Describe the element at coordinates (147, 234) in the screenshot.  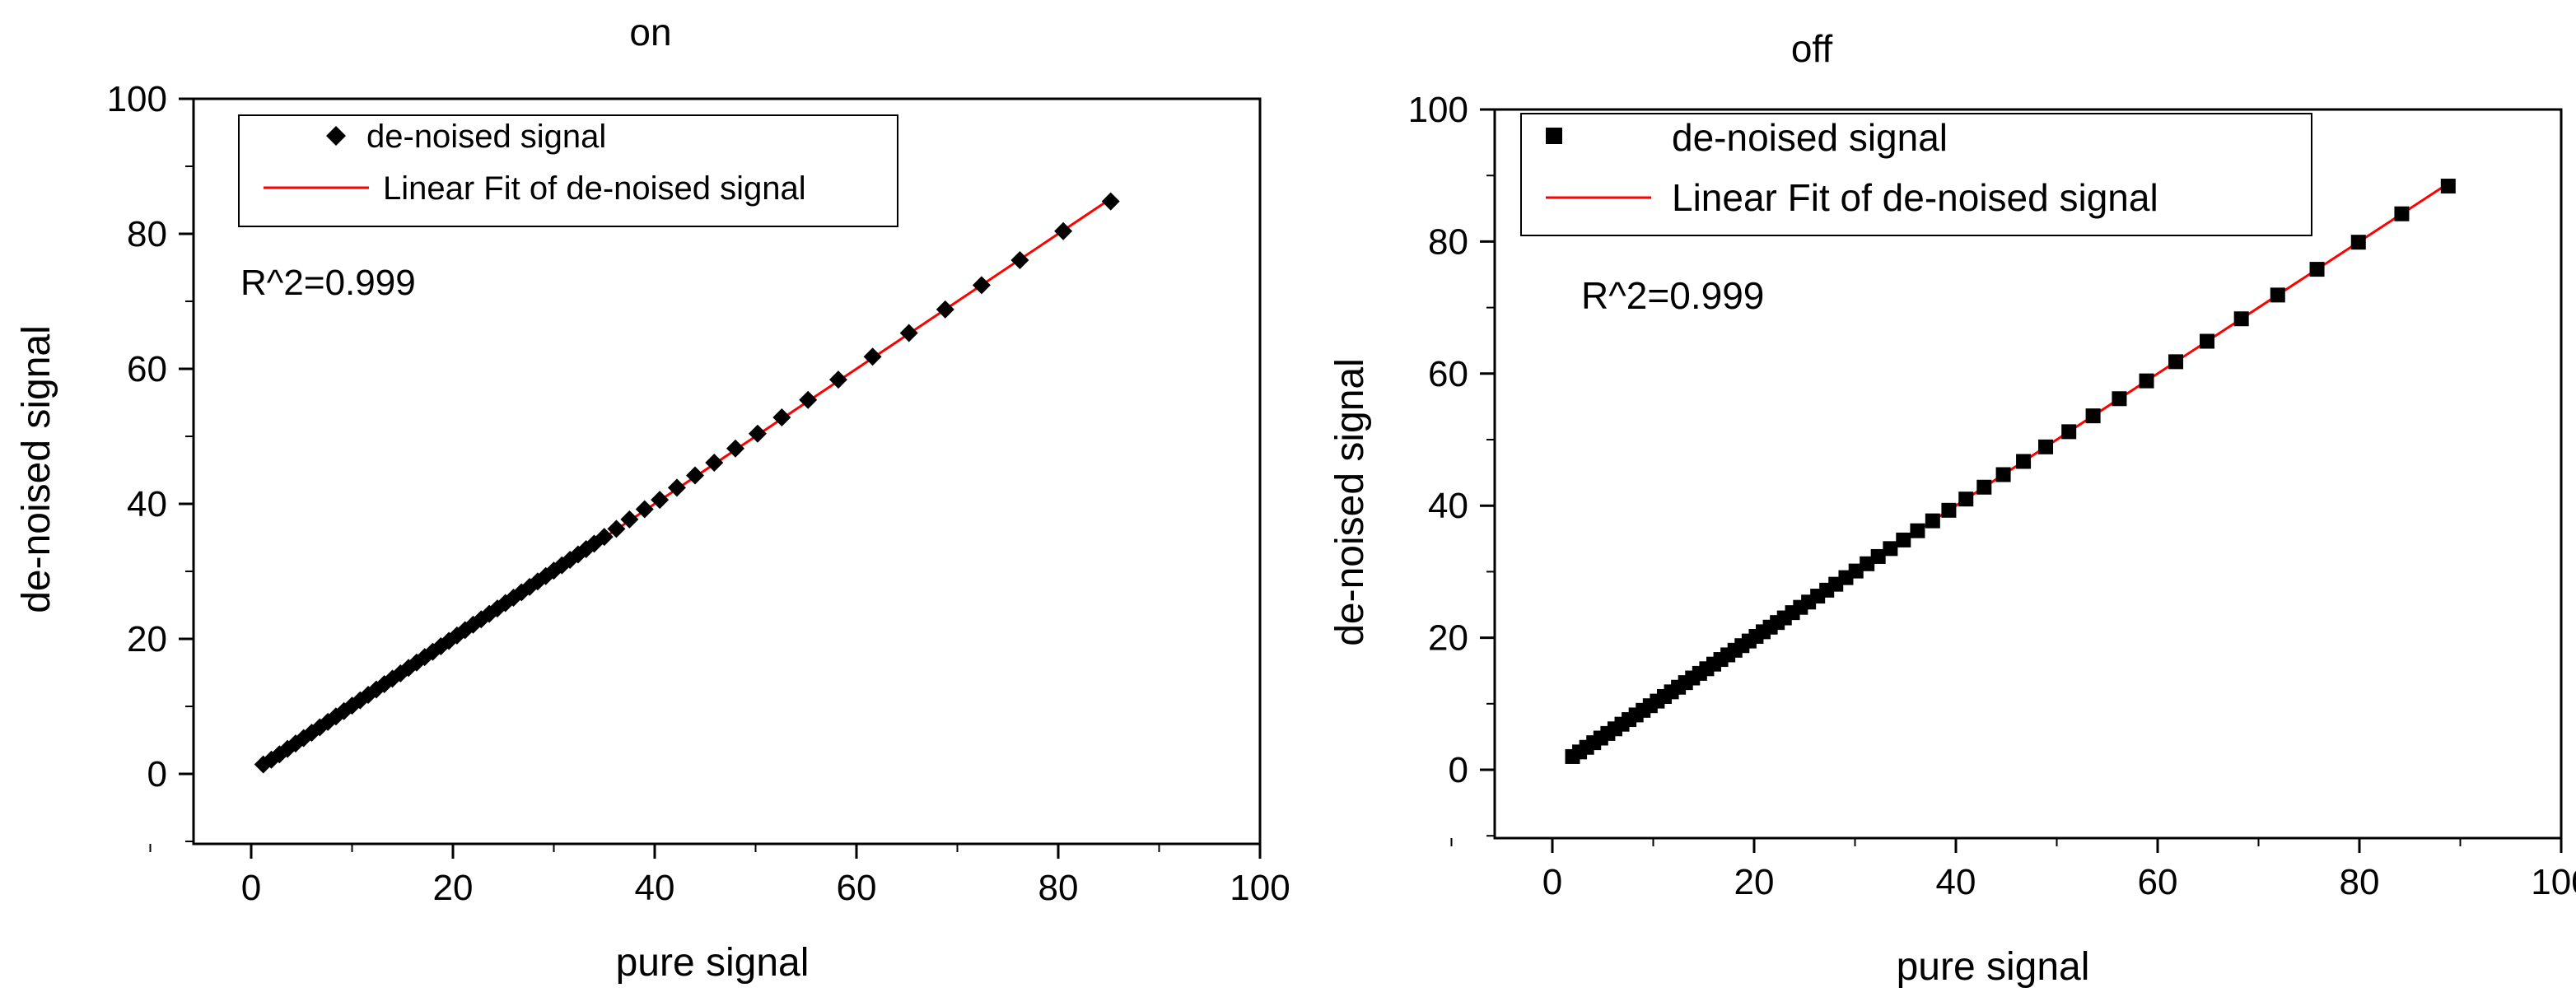
I see `y-tick-label-on-80: 80` at that location.